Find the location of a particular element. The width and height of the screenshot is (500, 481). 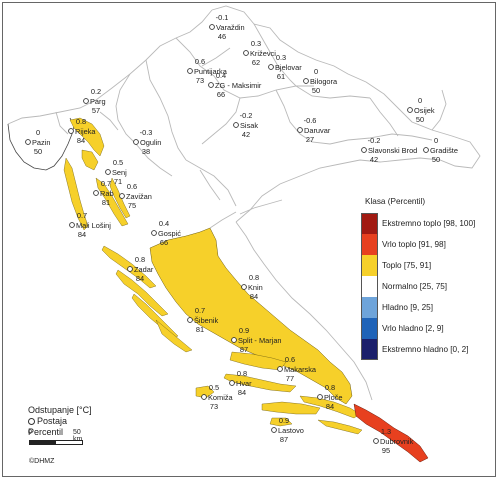

kvarner-islands is located at coordinates (76, 194).